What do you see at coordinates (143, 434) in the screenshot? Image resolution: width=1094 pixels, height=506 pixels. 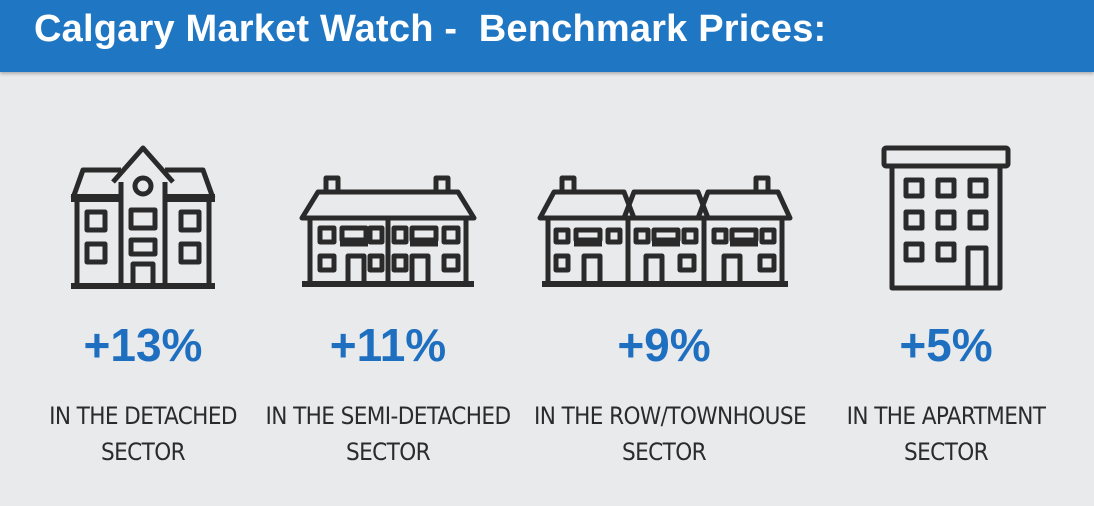 I see `sector-description-detached: IN THE DETACHED SECTOR` at bounding box center [143, 434].